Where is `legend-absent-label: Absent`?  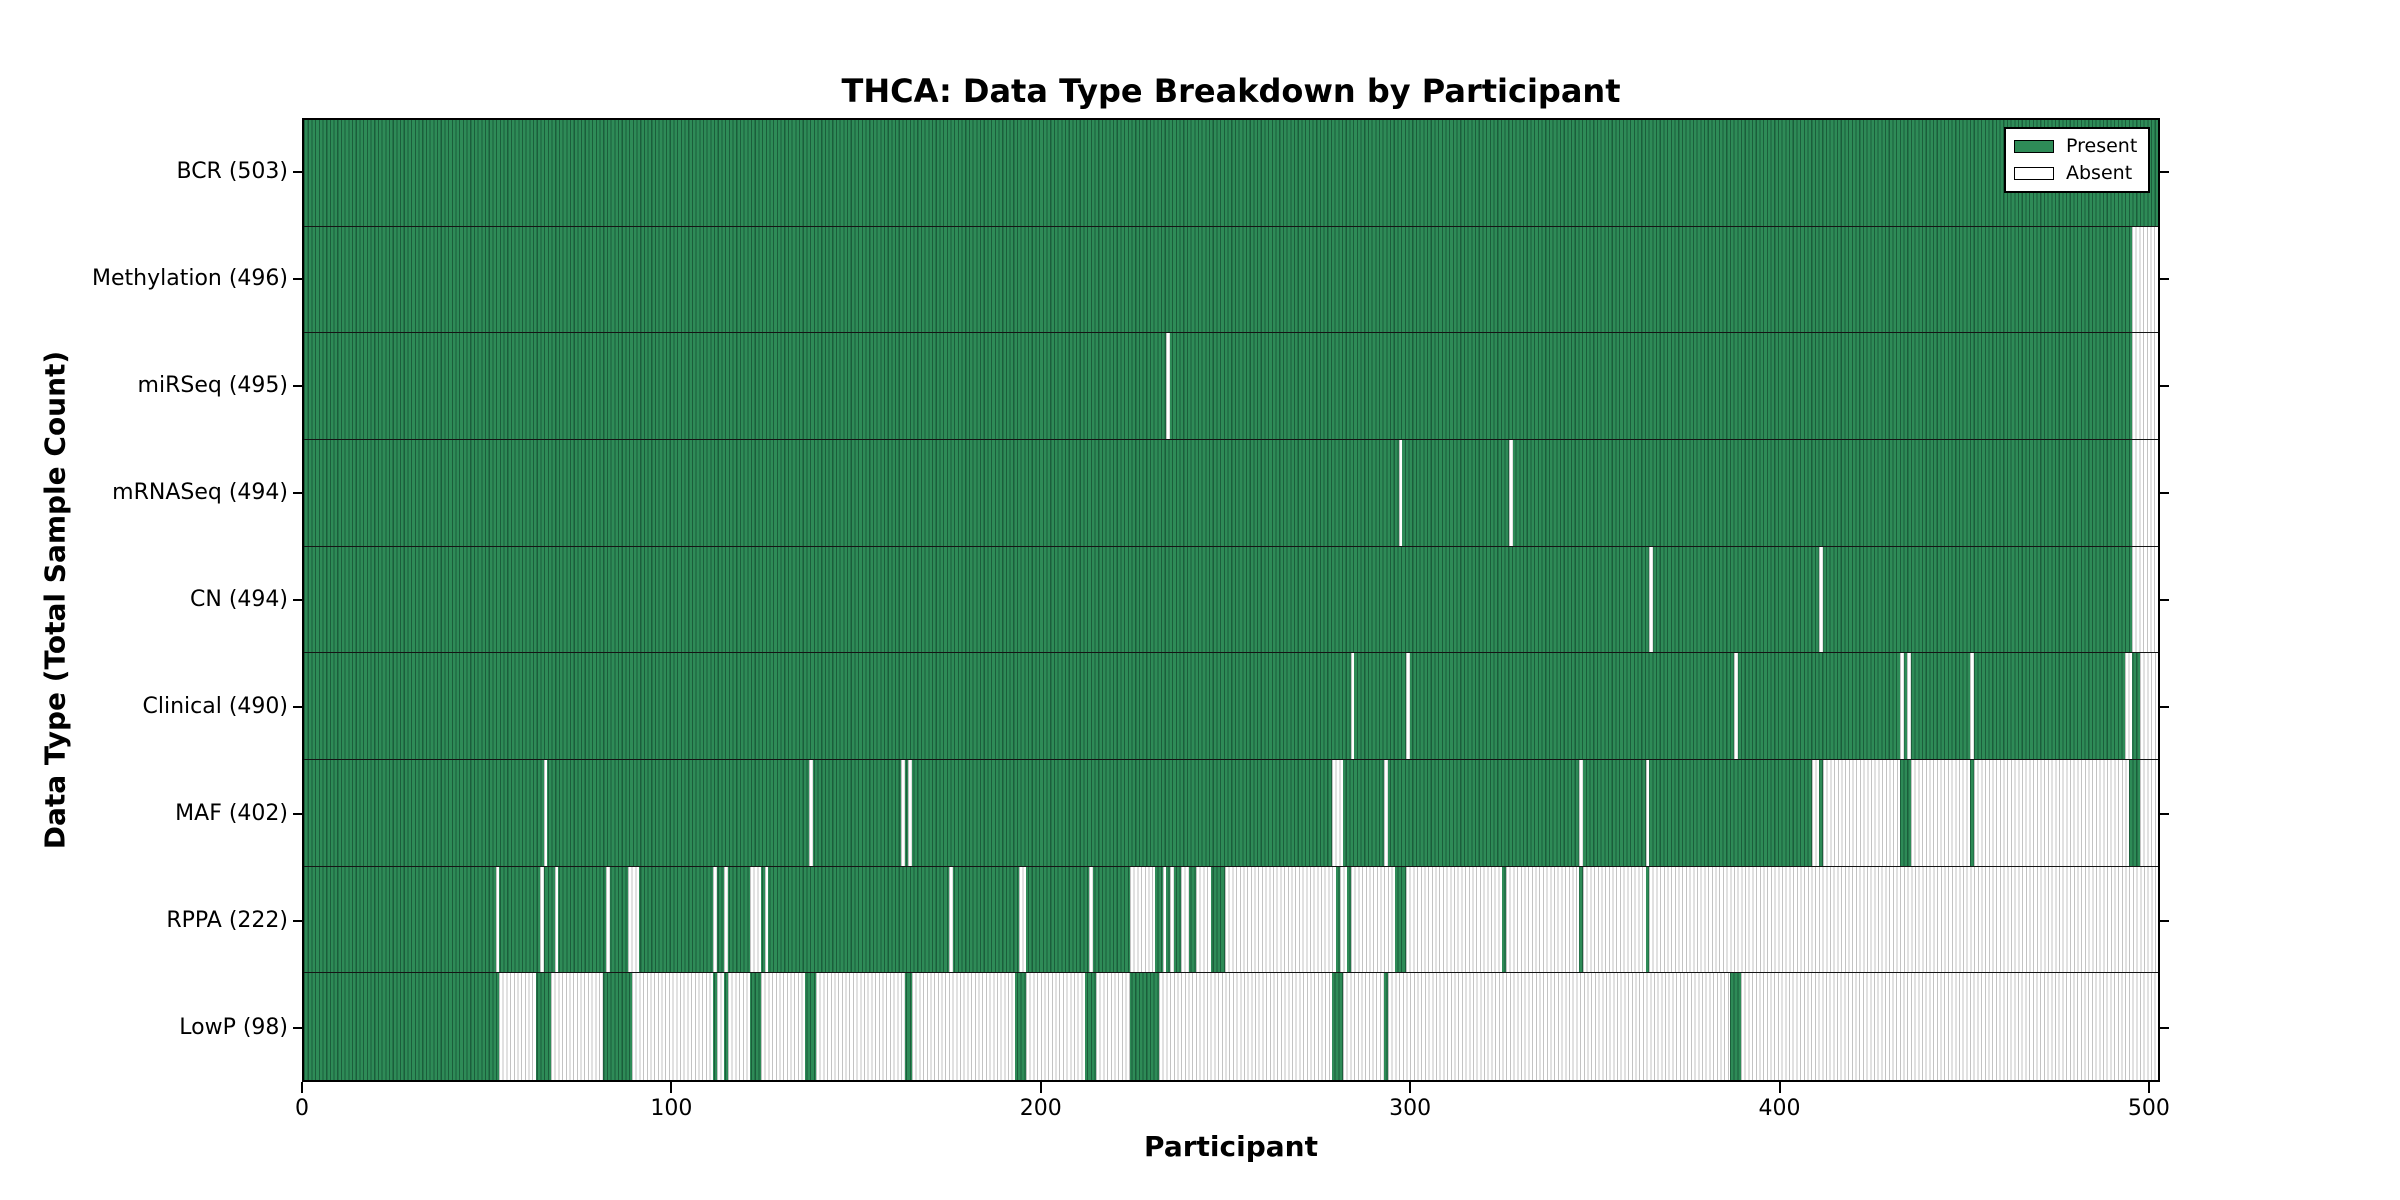 legend-absent-label: Absent is located at coordinates (2099, 173).